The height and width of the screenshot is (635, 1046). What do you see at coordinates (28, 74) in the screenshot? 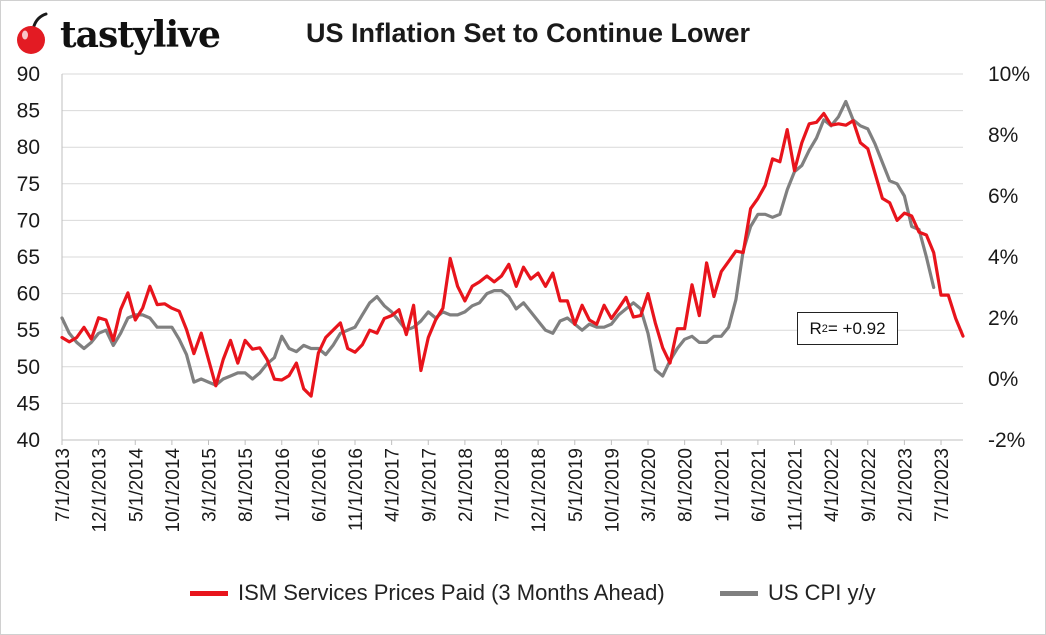
I see `y-left-tick-label: 90` at bounding box center [28, 74].